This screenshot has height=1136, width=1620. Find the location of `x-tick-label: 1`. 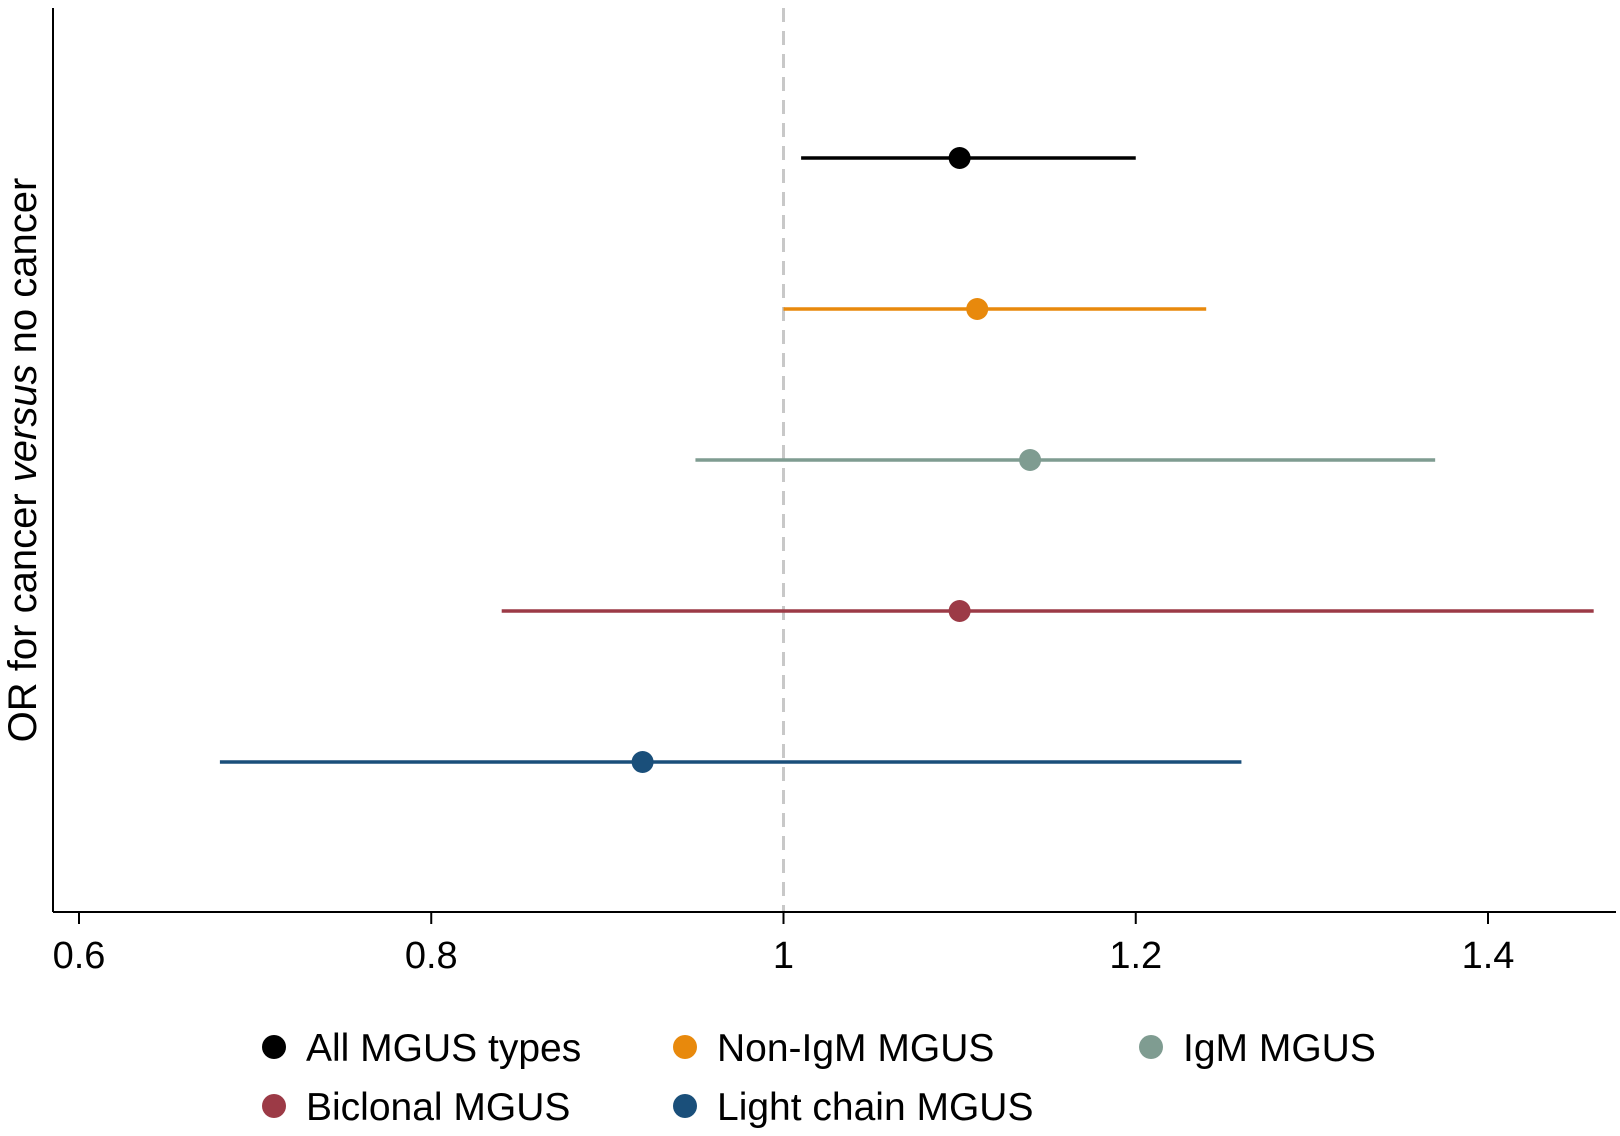

x-tick-label: 1 is located at coordinates (783, 956).